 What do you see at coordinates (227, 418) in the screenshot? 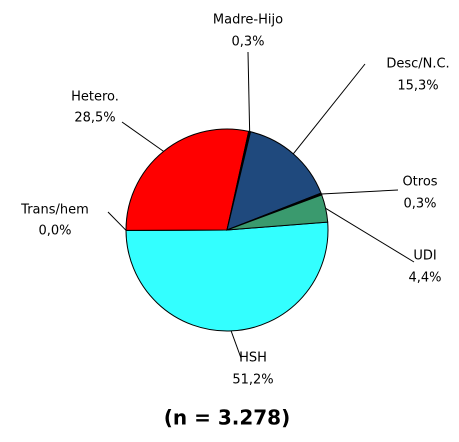
I see `sample-size-note: (n = 3.278)` at bounding box center [227, 418].